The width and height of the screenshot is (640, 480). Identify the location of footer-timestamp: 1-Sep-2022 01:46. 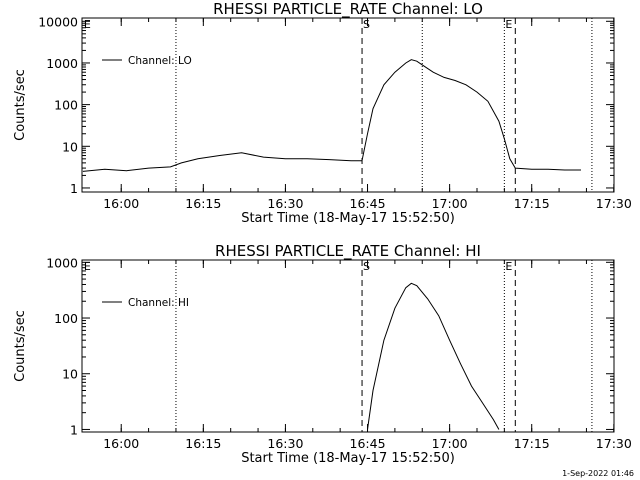
(598, 473).